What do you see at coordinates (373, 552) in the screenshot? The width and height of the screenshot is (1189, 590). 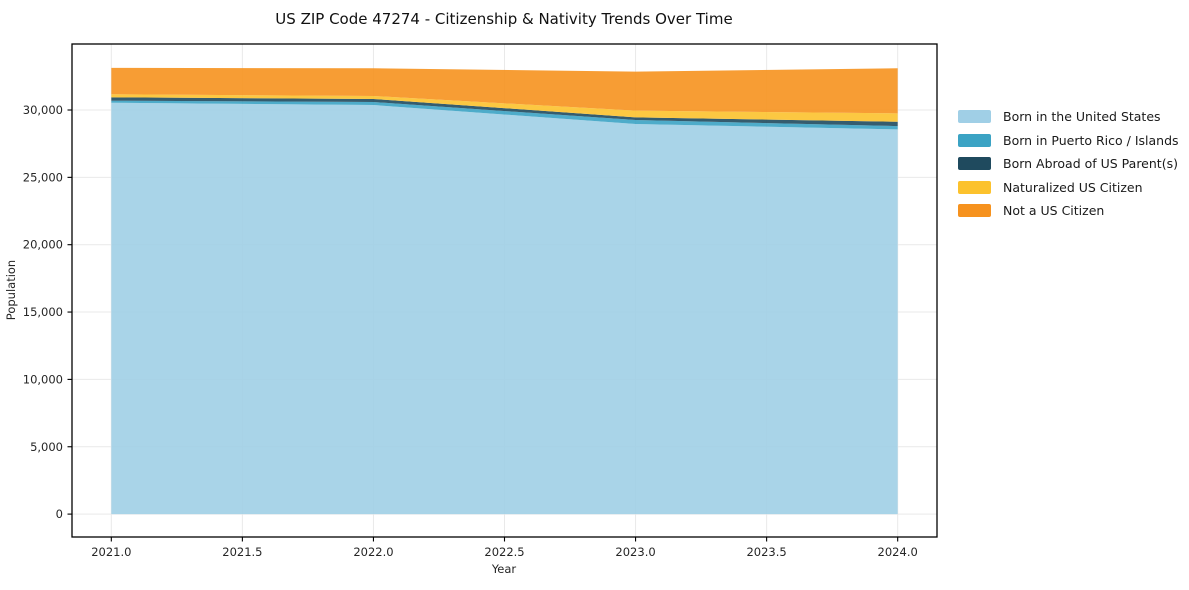 I see `x-tick-label: 2022.0` at bounding box center [373, 552].